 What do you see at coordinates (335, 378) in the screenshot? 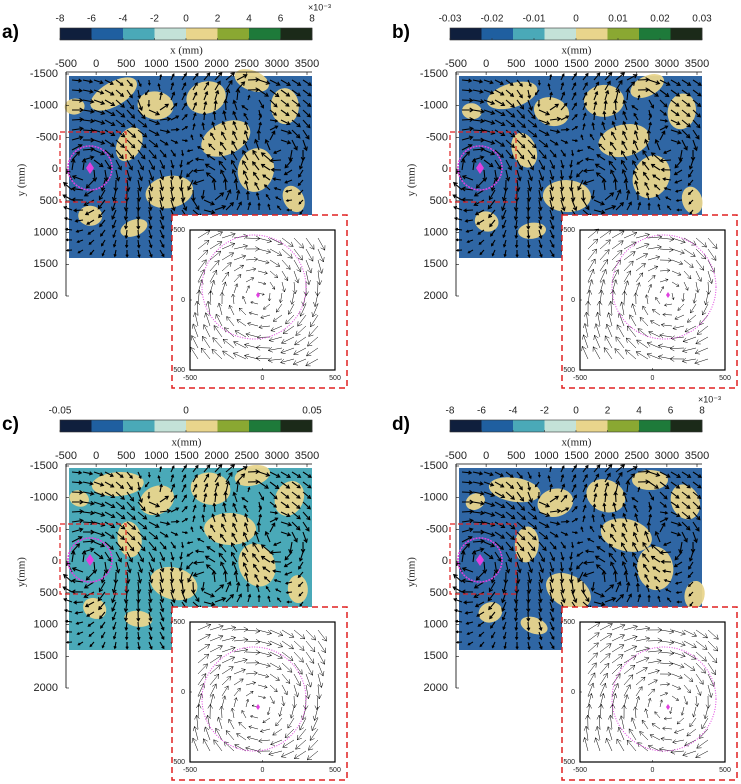
I see `inset-x-tick-label: 500` at bounding box center [335, 378].